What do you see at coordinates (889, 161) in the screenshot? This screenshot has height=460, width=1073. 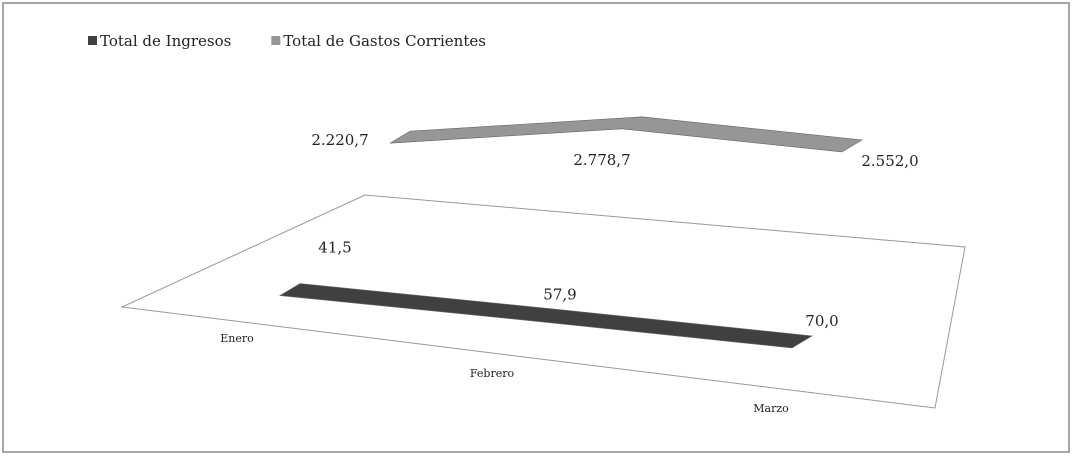 I see `data-label: 2.552,0` at bounding box center [889, 161].